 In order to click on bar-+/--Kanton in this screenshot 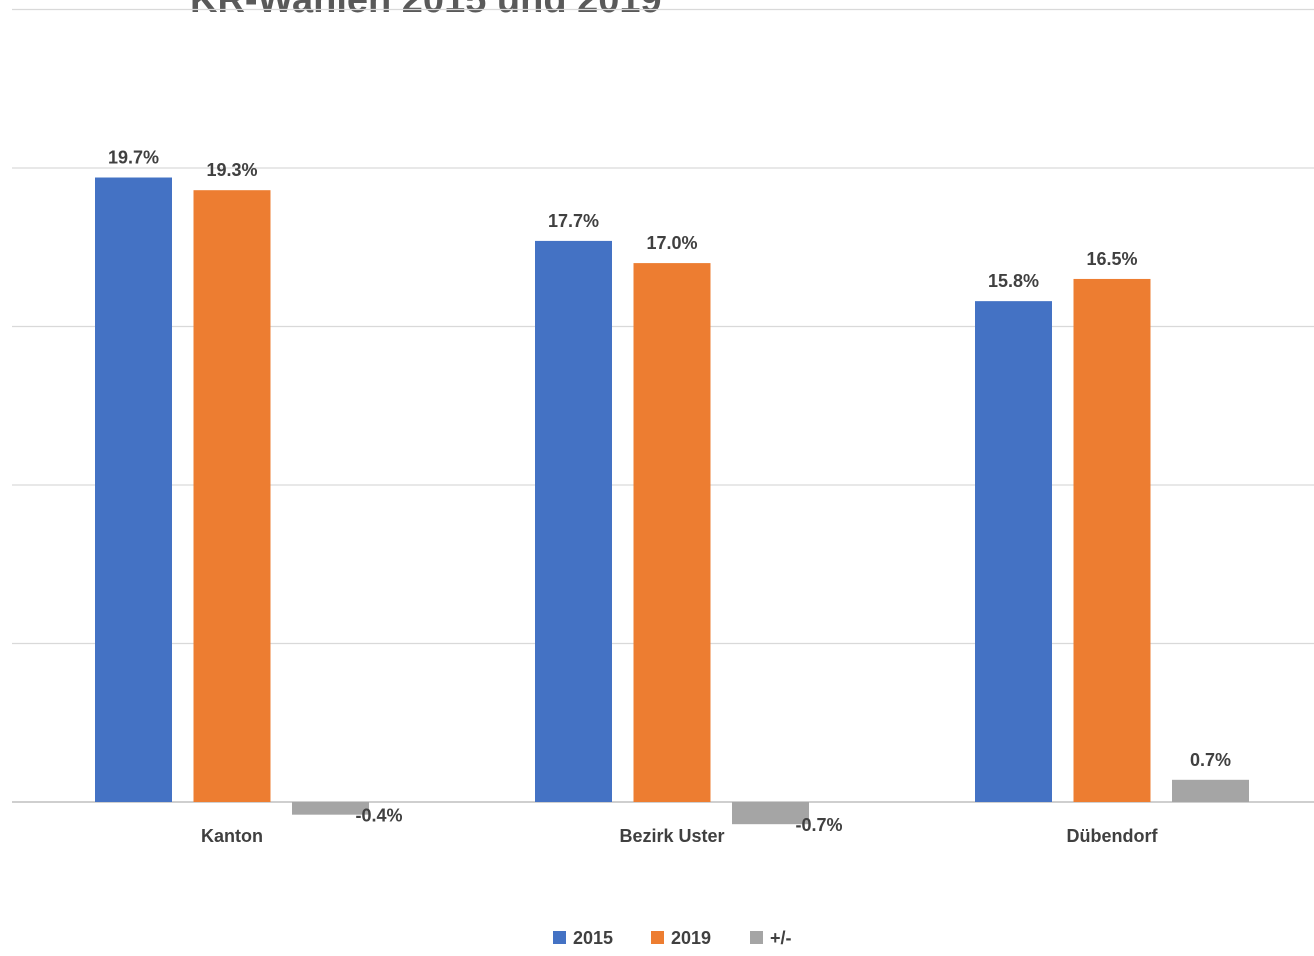, I will do `click(330, 808)`.